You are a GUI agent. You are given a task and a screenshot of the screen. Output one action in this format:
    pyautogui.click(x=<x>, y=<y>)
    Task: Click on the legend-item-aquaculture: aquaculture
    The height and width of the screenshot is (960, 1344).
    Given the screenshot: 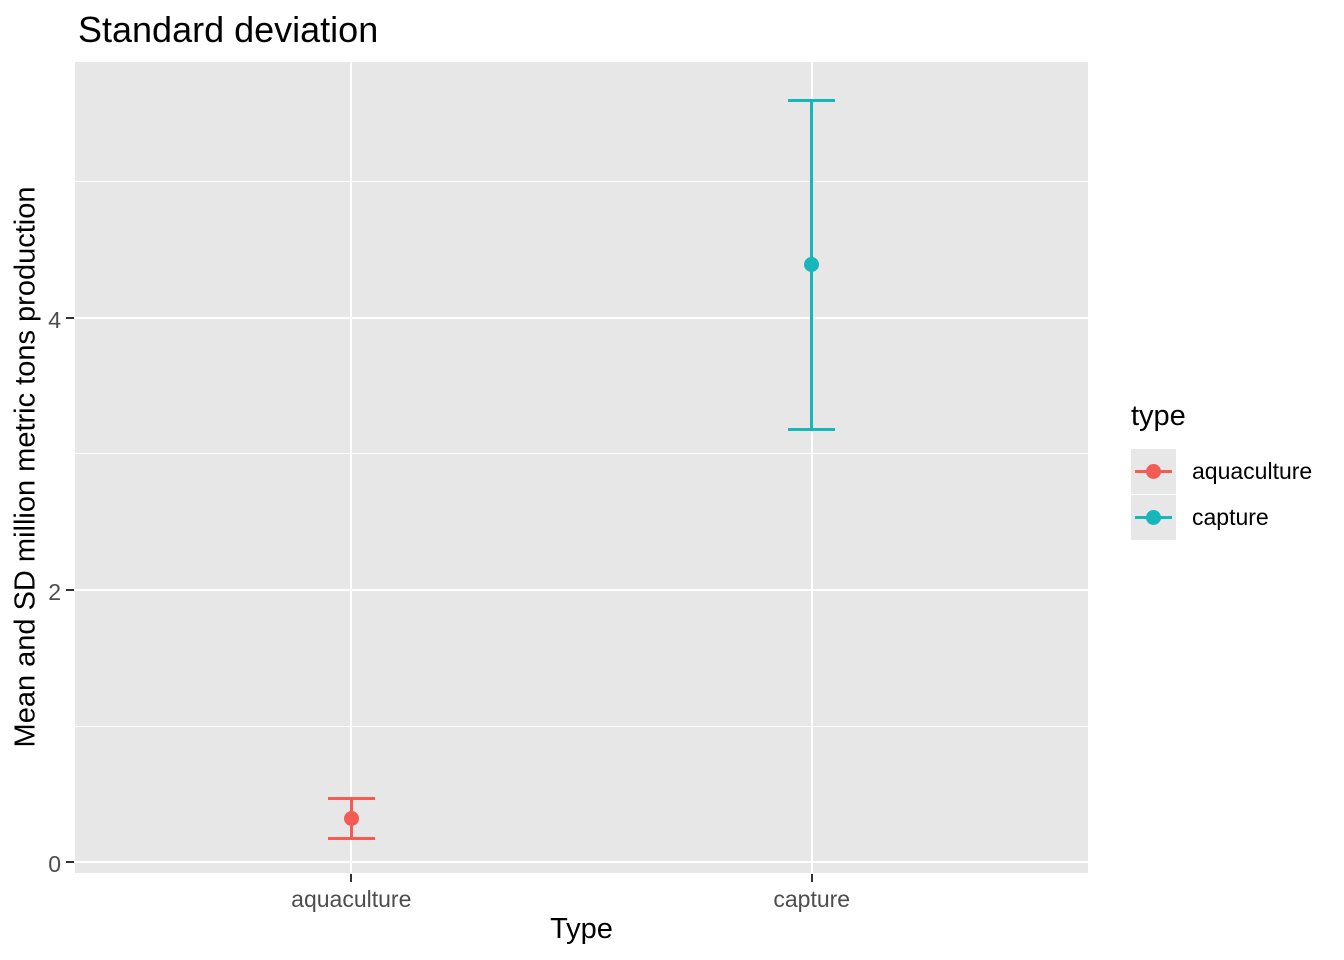 What is the action you would take?
    pyautogui.click(x=1221, y=471)
    